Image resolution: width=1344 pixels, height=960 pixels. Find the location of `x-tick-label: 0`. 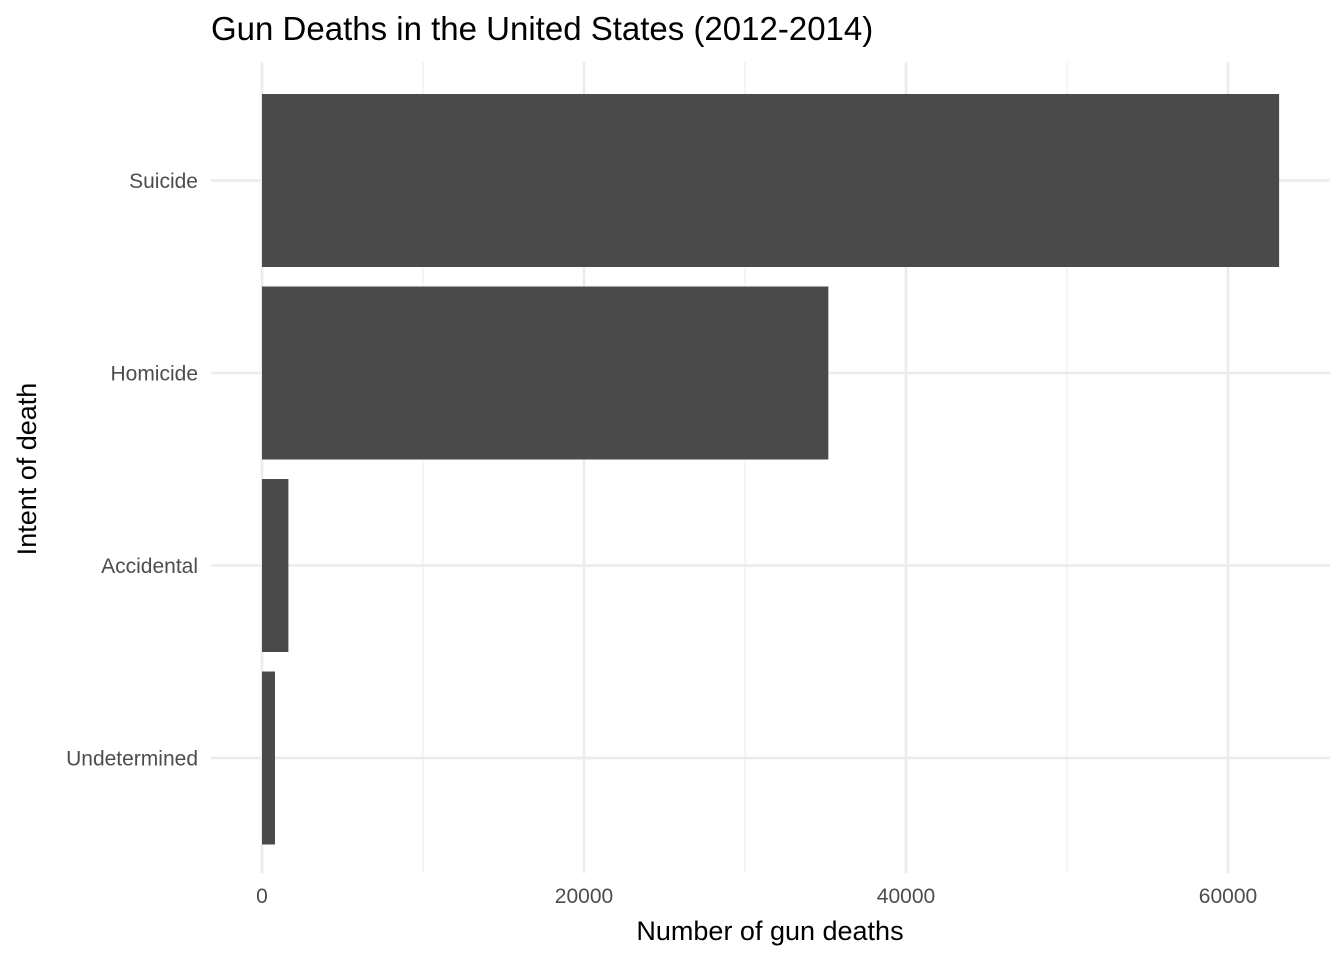

x-tick-label: 0 is located at coordinates (262, 896).